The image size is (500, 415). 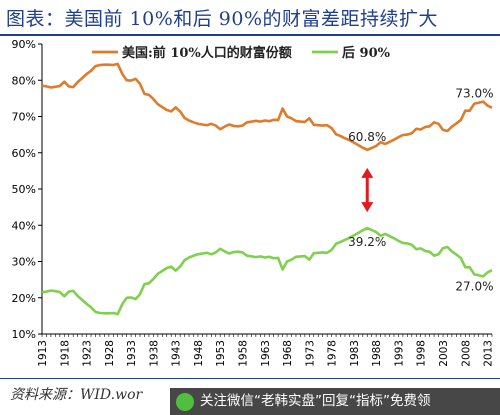 I want to click on x-tick-label: 1913, so click(x=43, y=353).